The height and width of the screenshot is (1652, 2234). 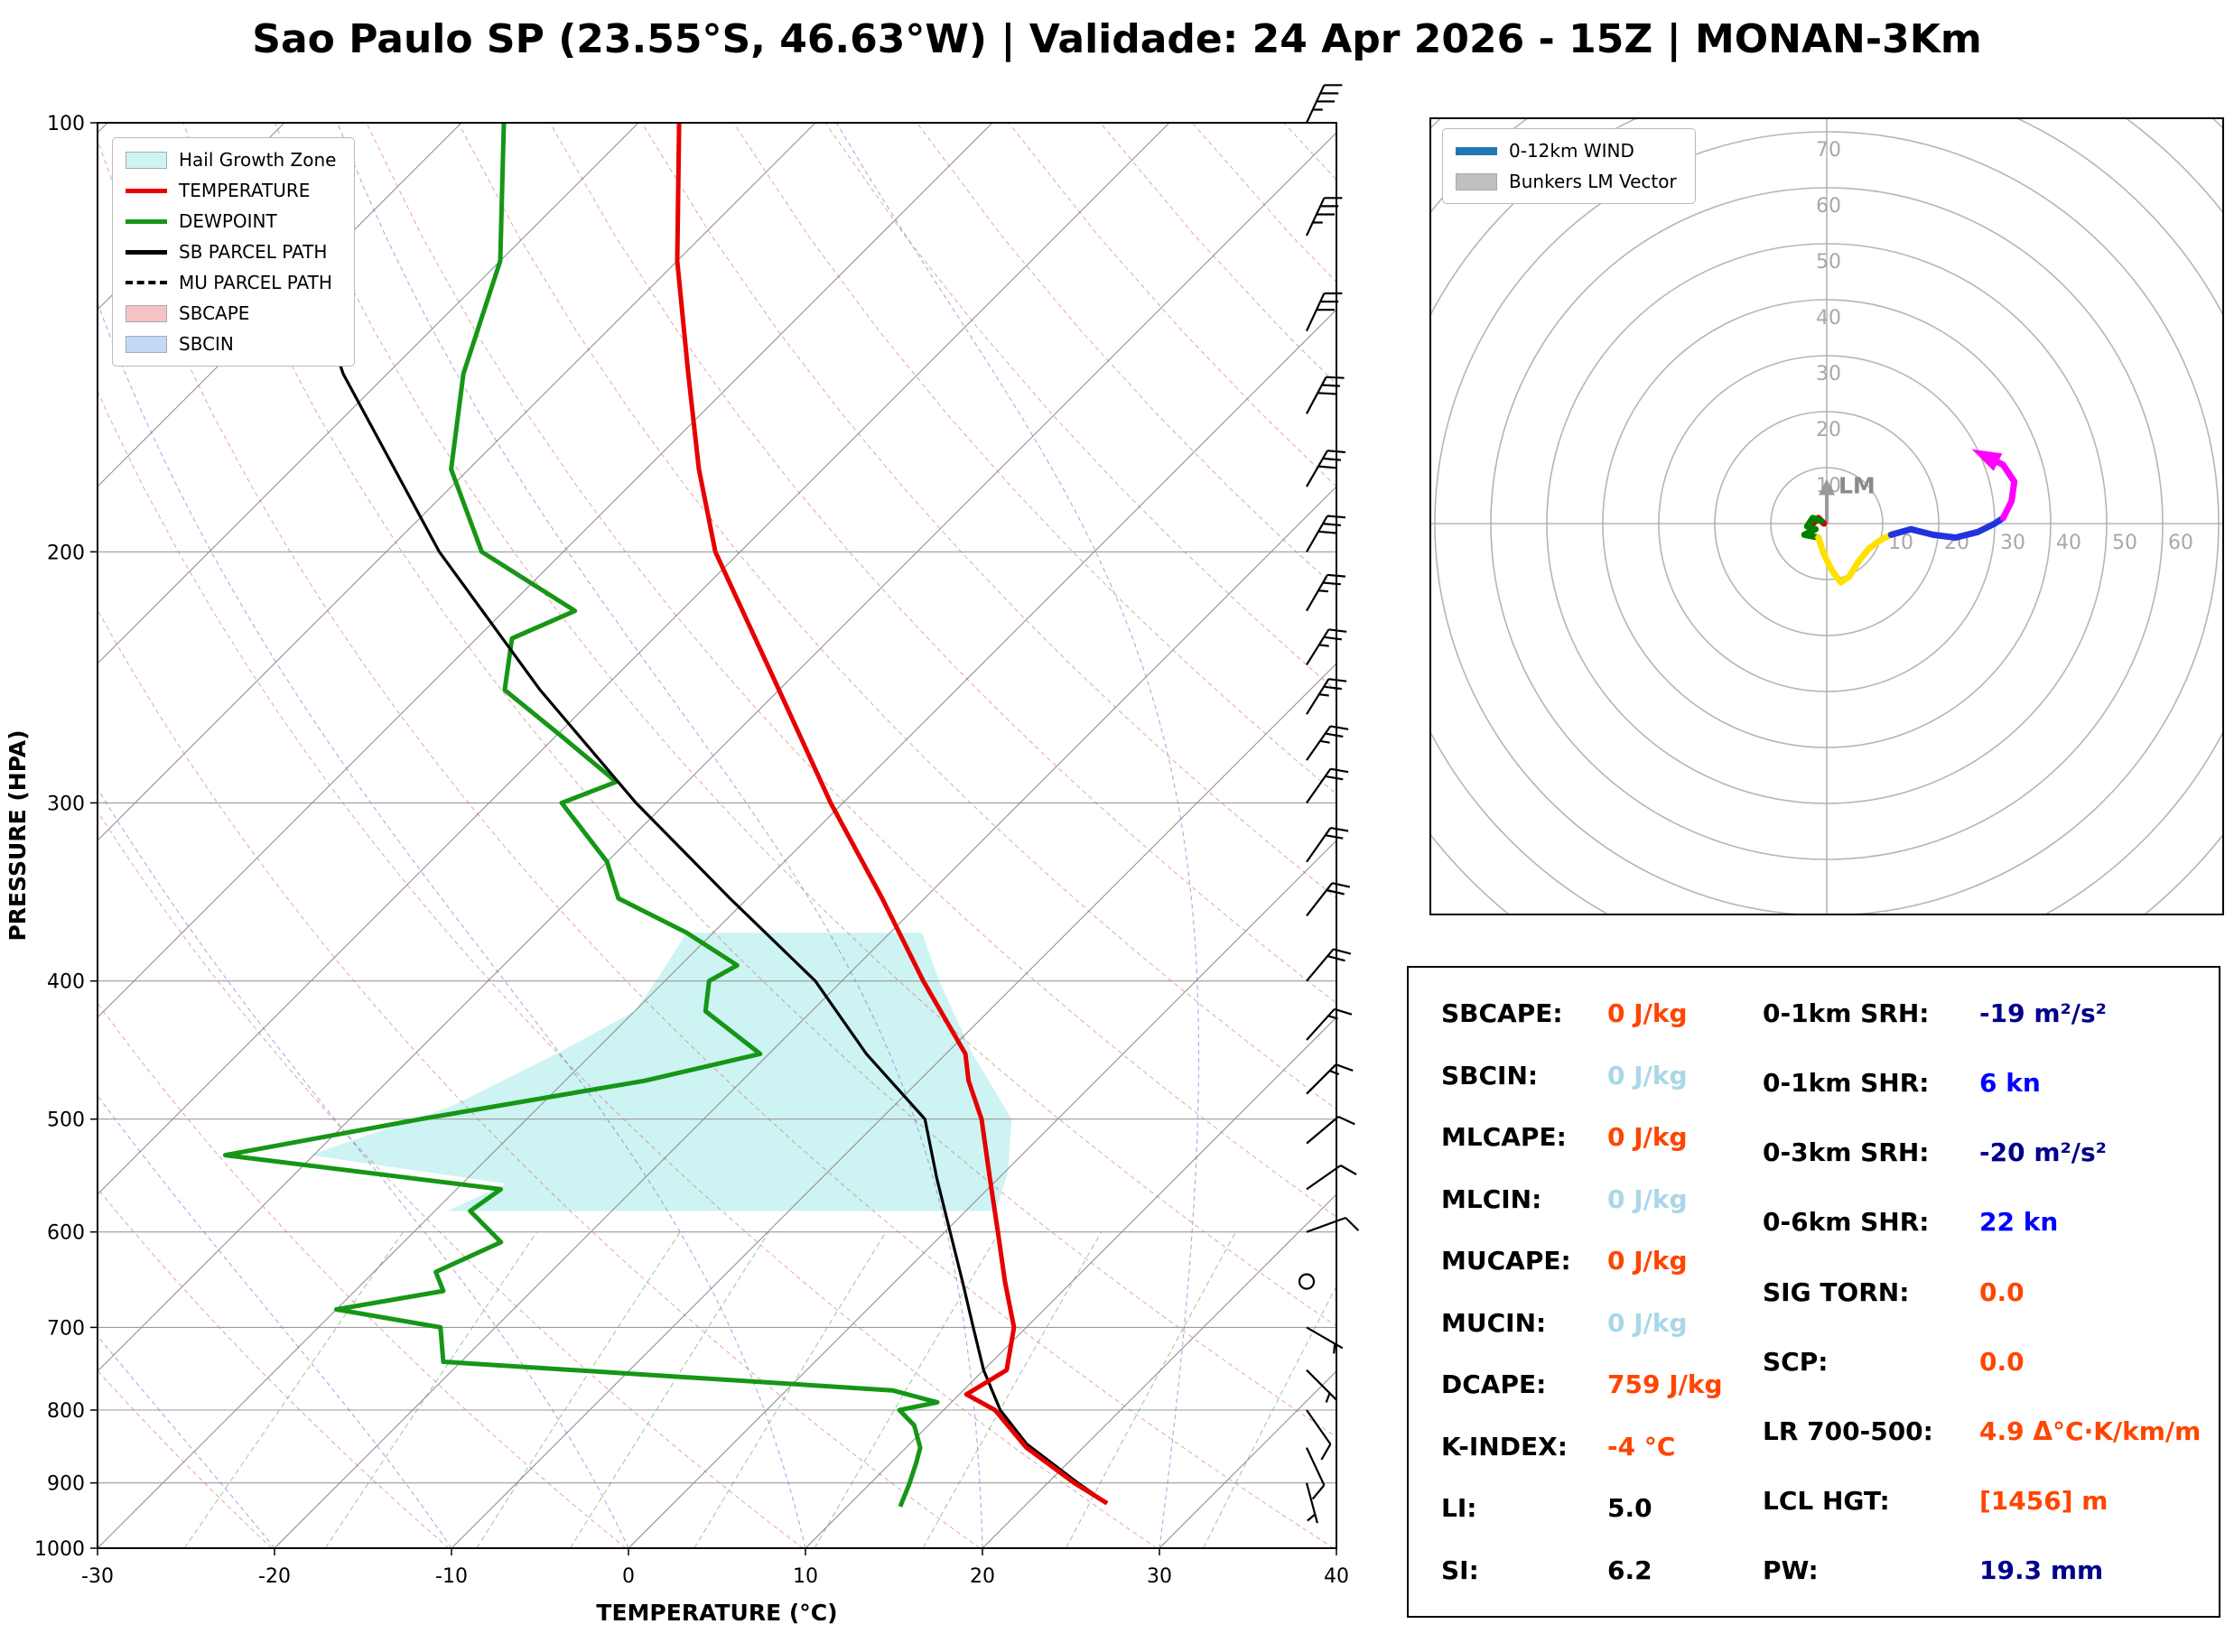 I want to click on sbcin-swatch, so click(x=146, y=344).